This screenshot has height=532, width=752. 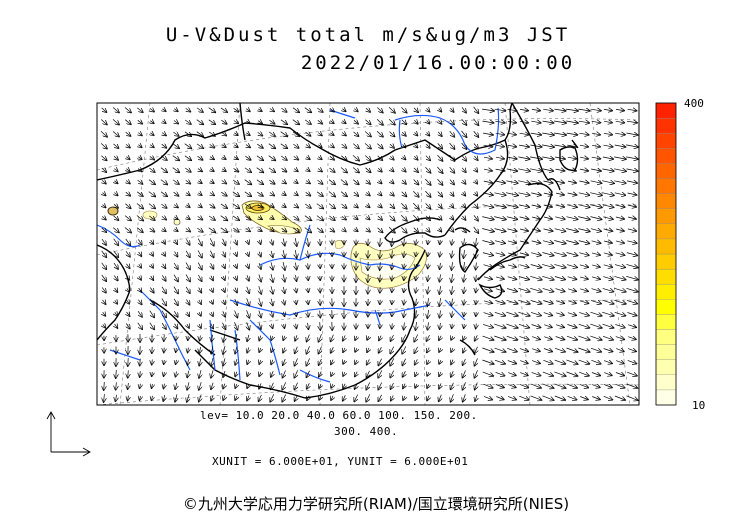 I want to click on map-timestamp: 2022/01/16.00:00:00, so click(x=438, y=63).